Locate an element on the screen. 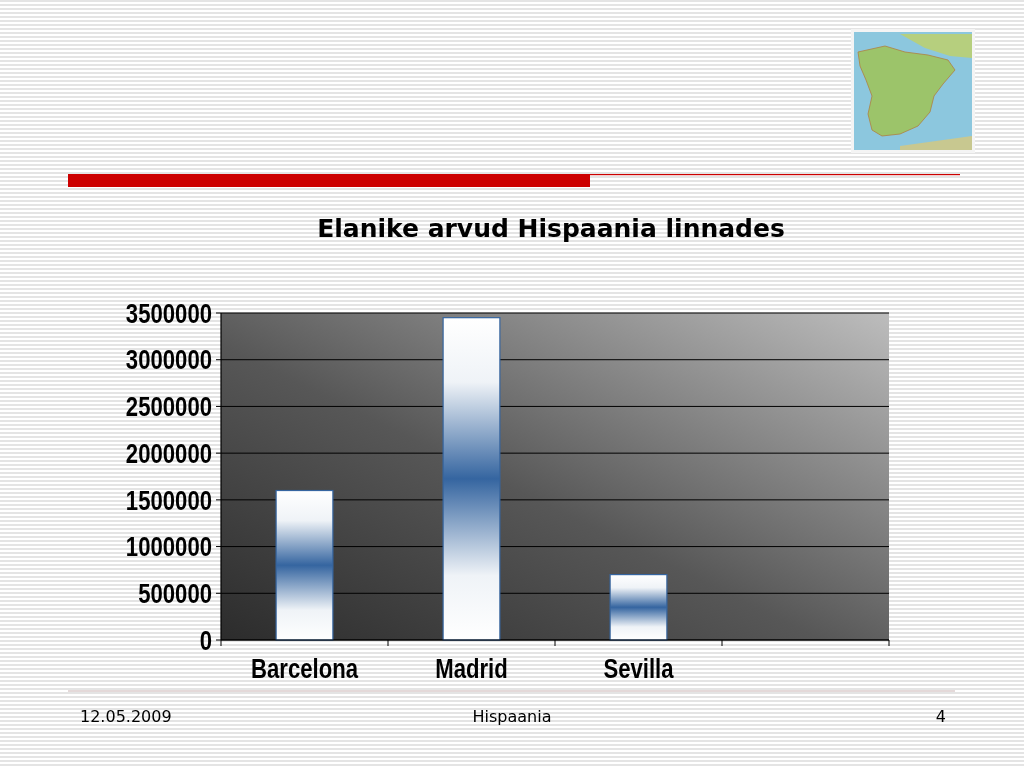  y-tick-label: 3500000 is located at coordinates (168, 313).